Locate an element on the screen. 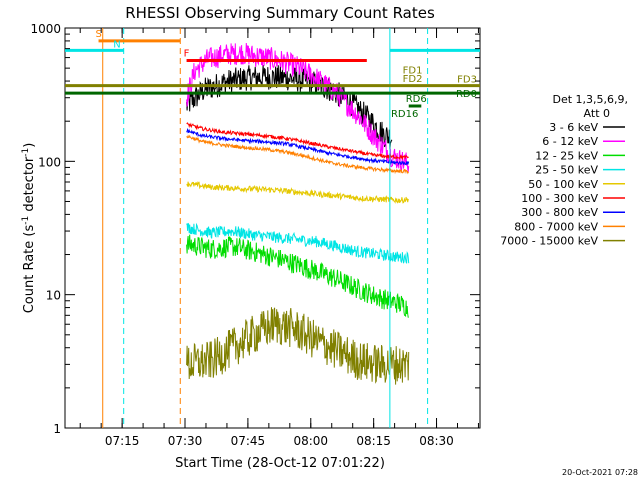 The image size is (640, 480). x-tick-label: 08:00 is located at coordinates (310, 441).